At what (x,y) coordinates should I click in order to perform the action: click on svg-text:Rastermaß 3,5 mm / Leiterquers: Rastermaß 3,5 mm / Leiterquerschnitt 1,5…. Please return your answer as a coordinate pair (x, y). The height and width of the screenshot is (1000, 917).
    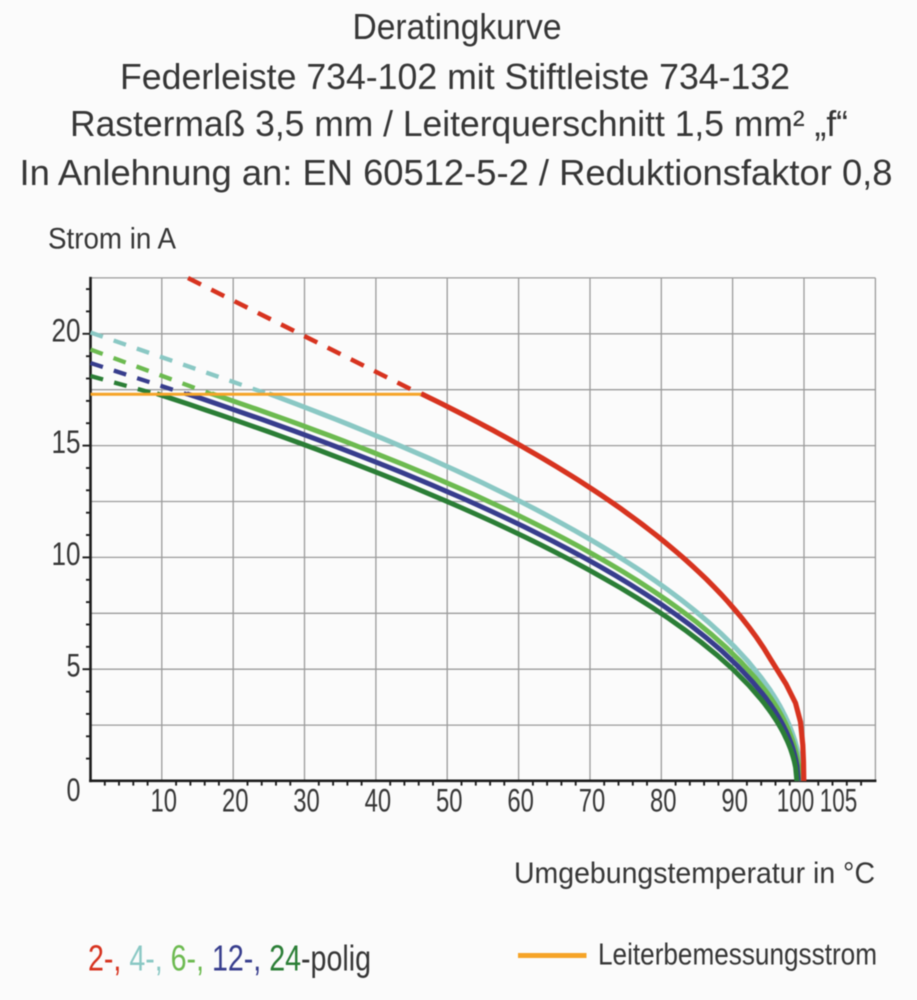
    Looking at the image, I should click on (459, 123).